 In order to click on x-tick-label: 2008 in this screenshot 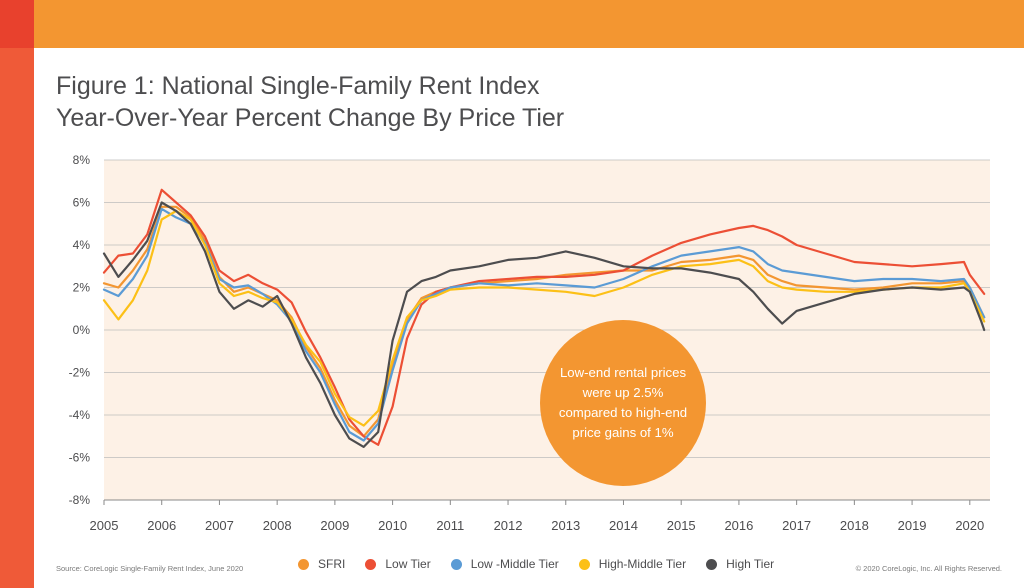, I will do `click(277, 525)`.